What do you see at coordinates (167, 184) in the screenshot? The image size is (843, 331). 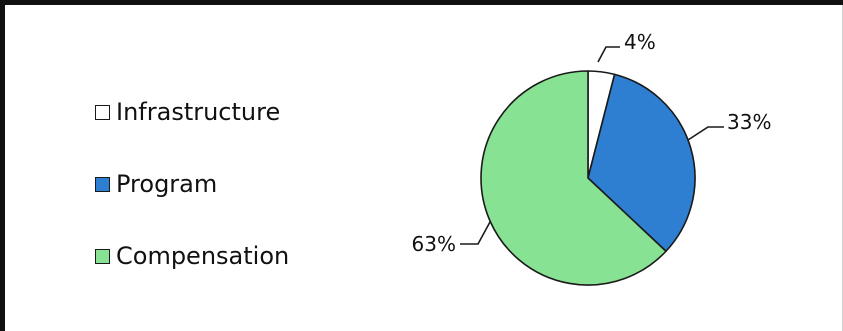 I see `legend-label-program: Program` at bounding box center [167, 184].